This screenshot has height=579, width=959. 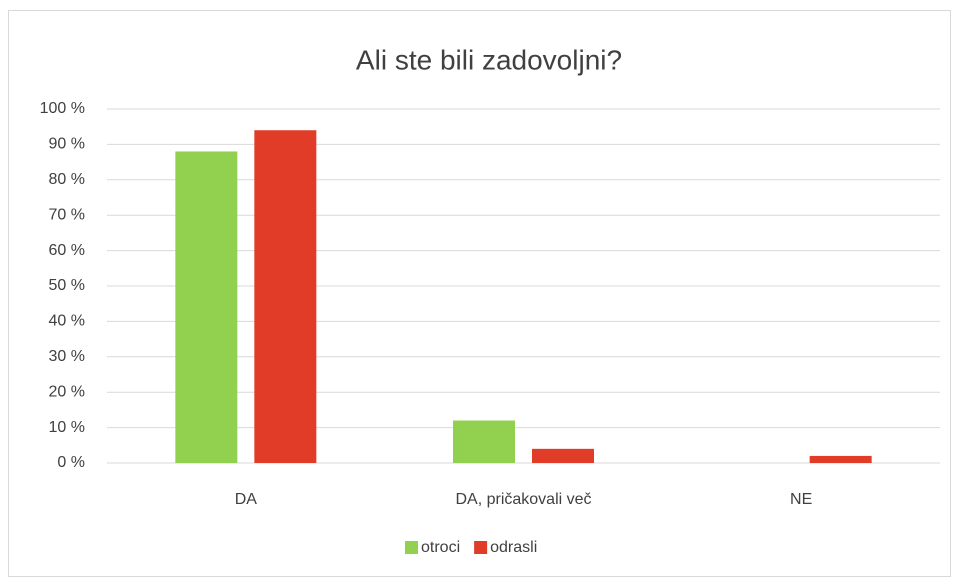 What do you see at coordinates (801, 499) in the screenshot?
I see `x-tick-label: NE` at bounding box center [801, 499].